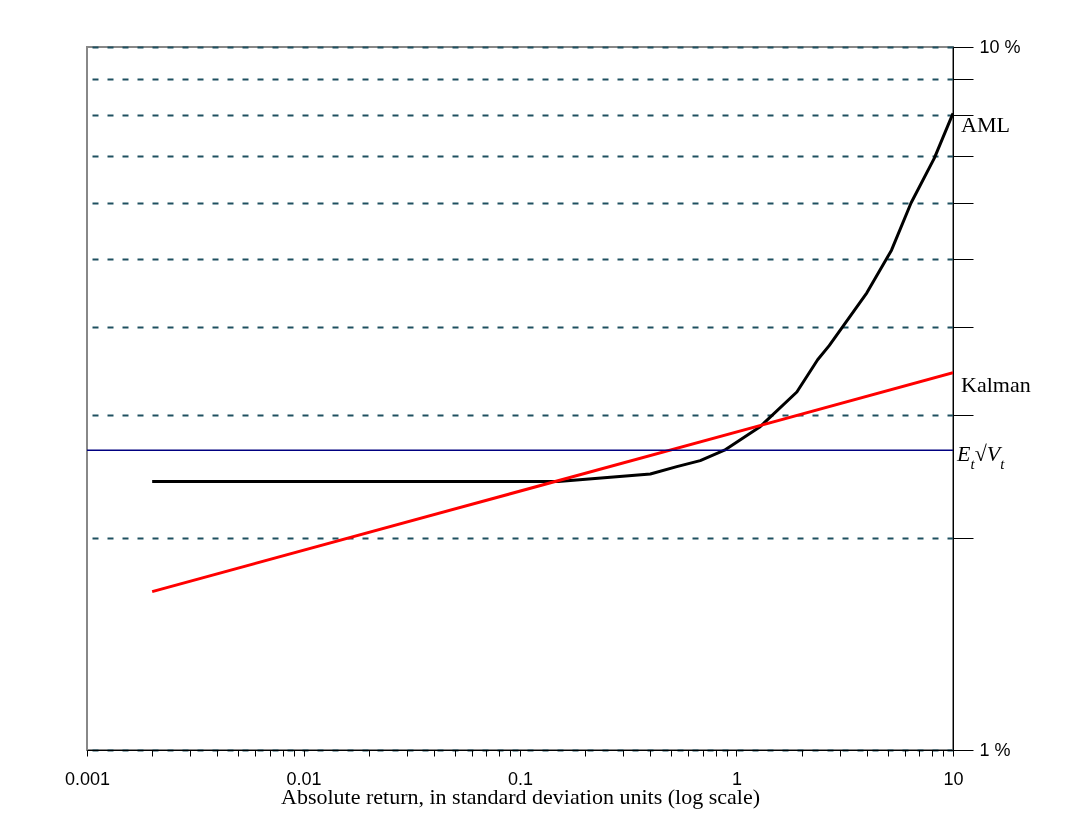  Describe the element at coordinates (995, 749) in the screenshot. I see `y-tick-label: 1 %` at that location.